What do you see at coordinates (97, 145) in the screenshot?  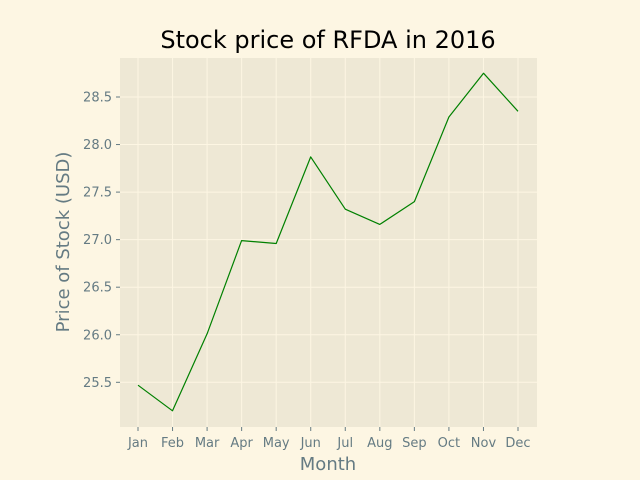 I see `y-tick-label: 28.0` at bounding box center [97, 145].